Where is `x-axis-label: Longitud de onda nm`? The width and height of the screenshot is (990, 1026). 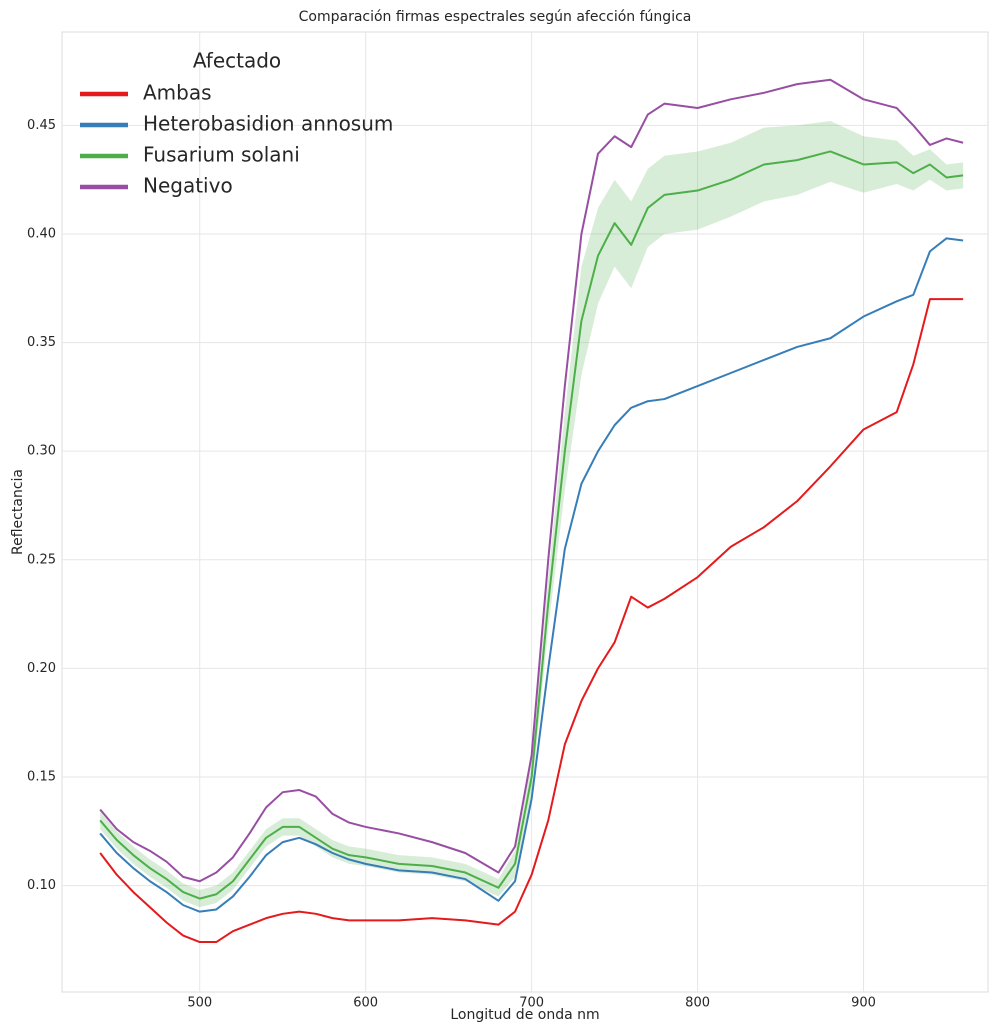
x-axis-label: Longitud de onda nm is located at coordinates (524, 1015).